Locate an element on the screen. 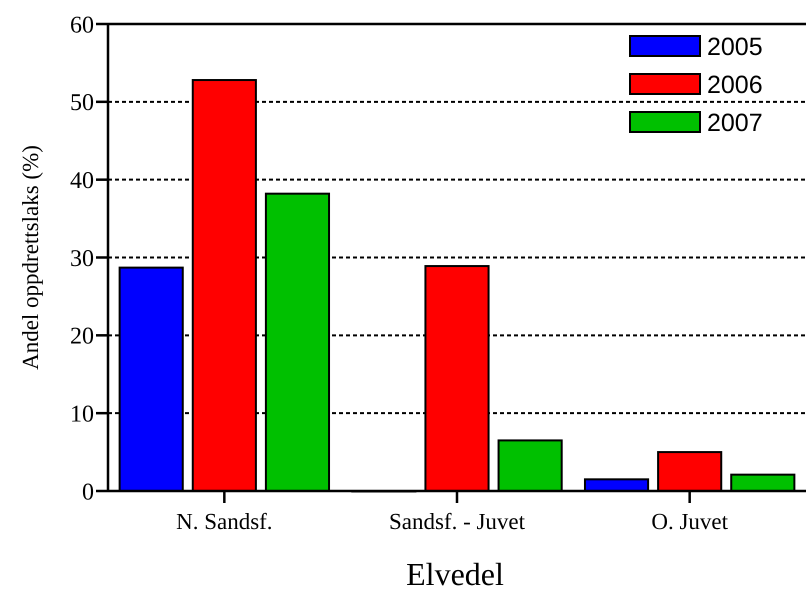 This screenshot has width=806, height=590. y-tick-label: 10 is located at coordinates (82, 415).